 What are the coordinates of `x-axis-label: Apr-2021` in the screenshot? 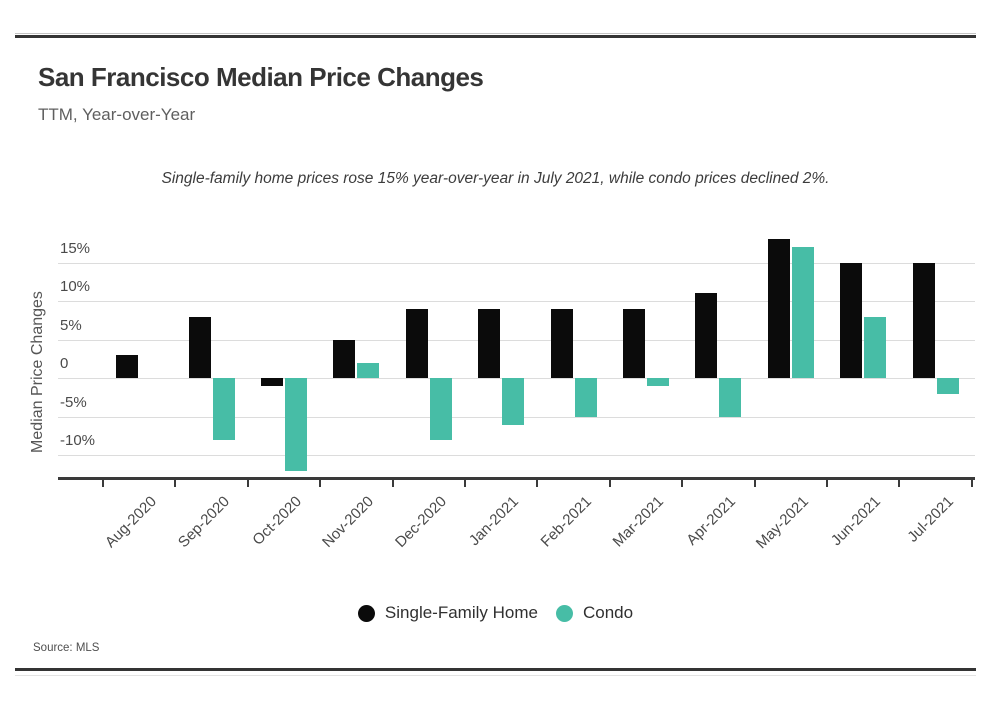 It's located at (711, 521).